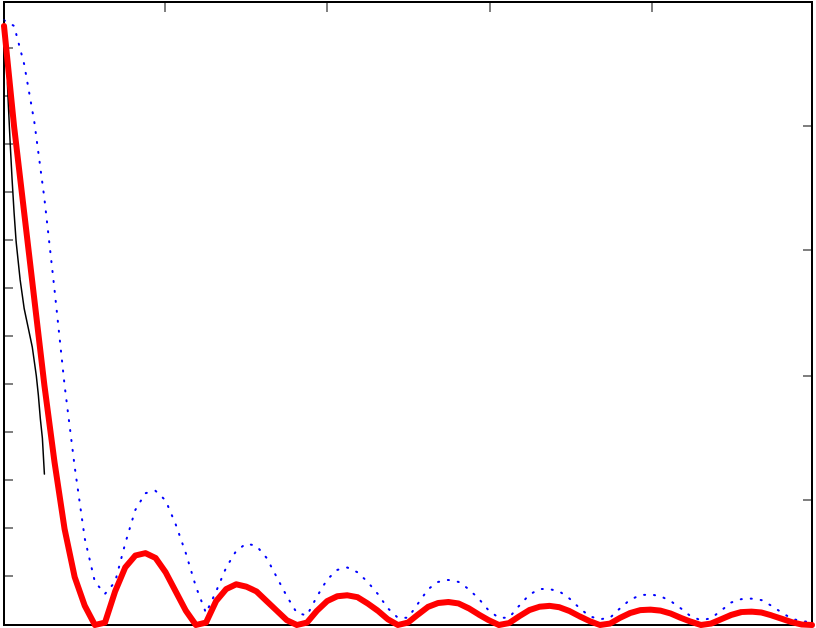 This screenshot has width=816, height=628. I want to click on series-line-black, so click(24, 247).